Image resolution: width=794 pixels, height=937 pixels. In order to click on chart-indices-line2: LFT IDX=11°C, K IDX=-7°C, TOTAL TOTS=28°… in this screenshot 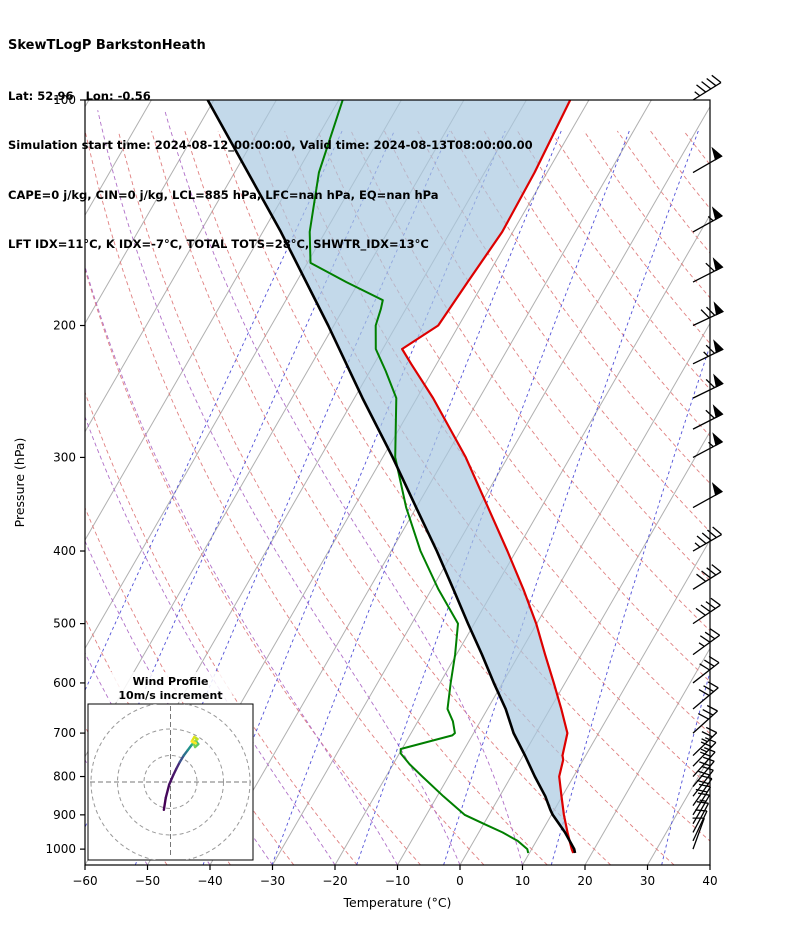, I will do `click(218, 244)`.